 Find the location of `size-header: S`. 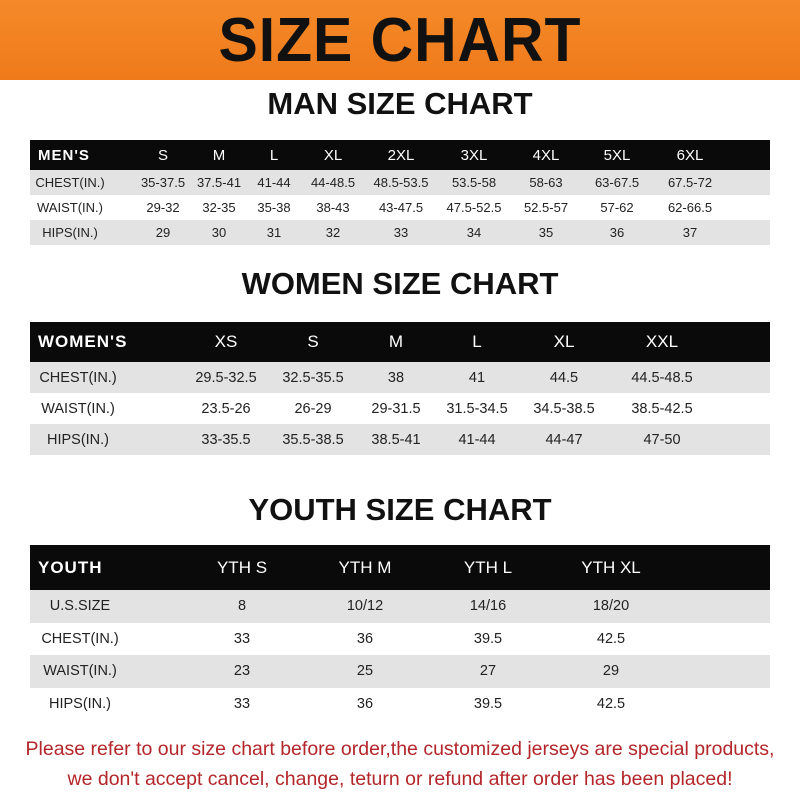

size-header: S is located at coordinates (163, 155).